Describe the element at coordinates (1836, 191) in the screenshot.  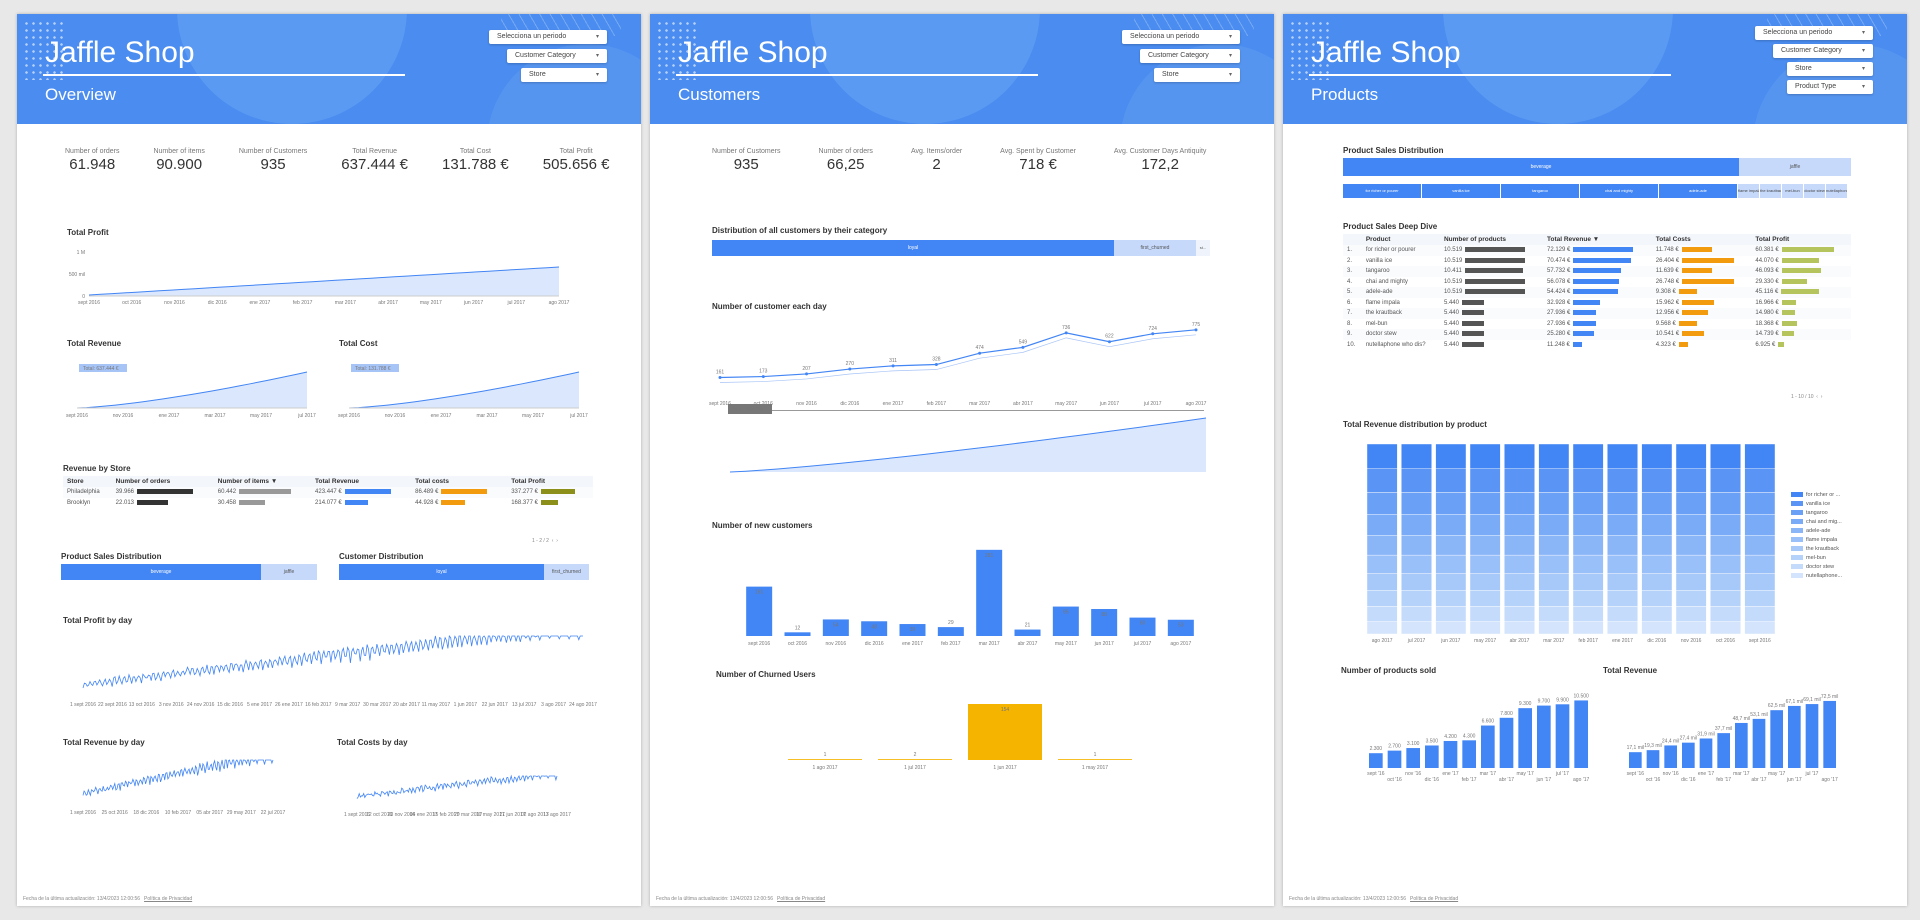
I see `segment-product: nutellaphone who dis?` at that location.